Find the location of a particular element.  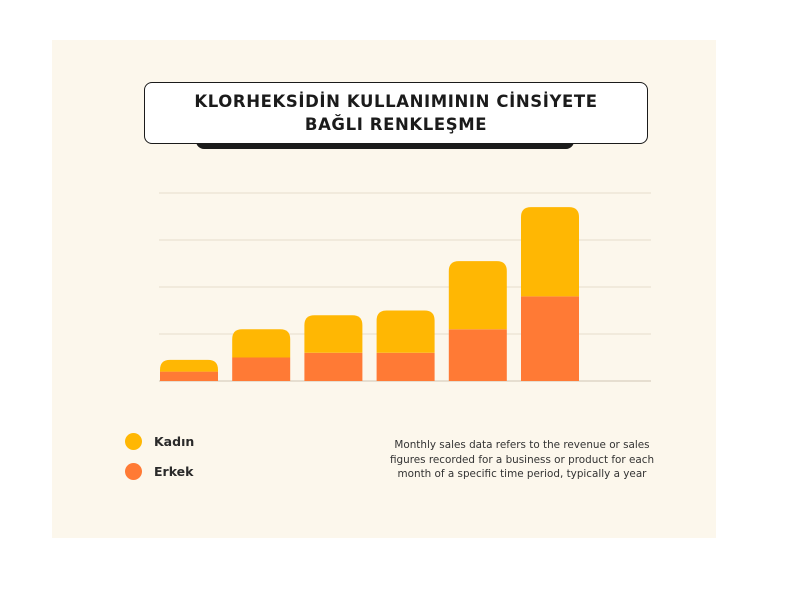

legend-swatch-erkek is located at coordinates (133, 471).